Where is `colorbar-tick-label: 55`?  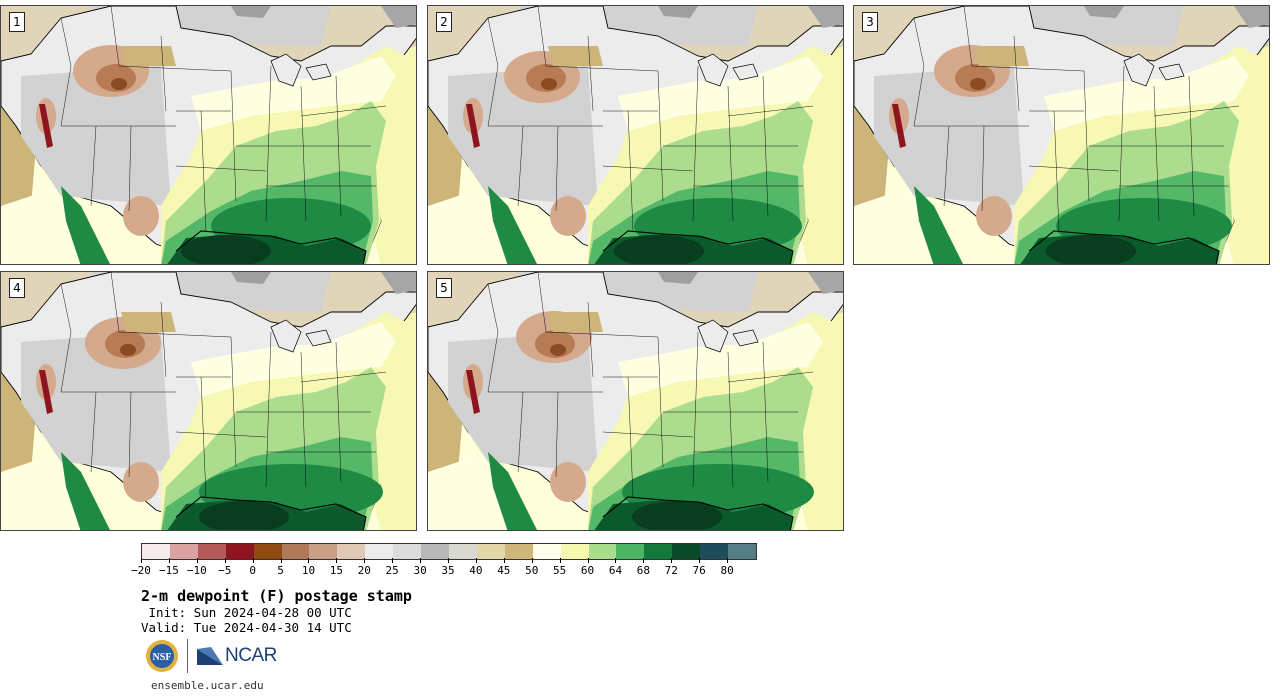
colorbar-tick-label: 55 is located at coordinates (560, 570).